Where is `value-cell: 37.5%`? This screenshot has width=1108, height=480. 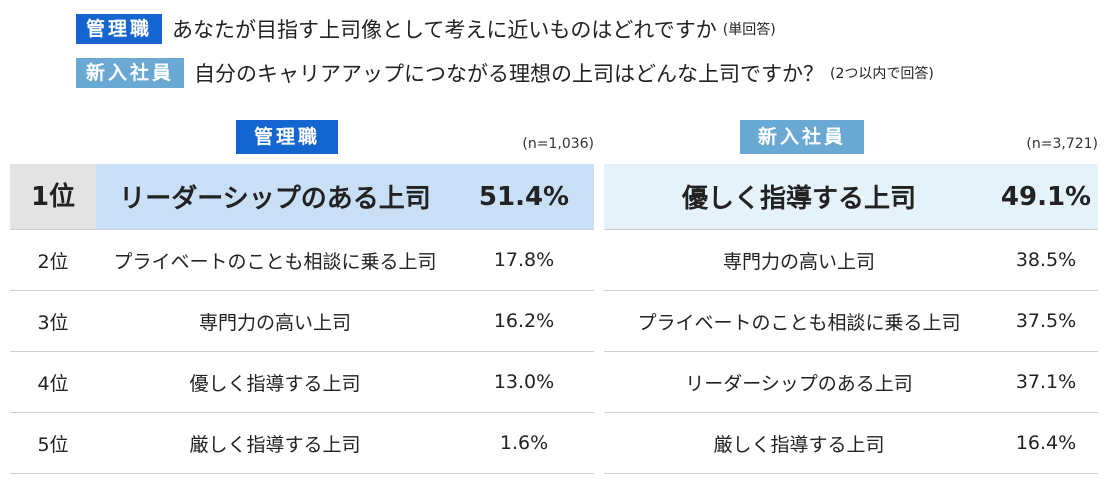
value-cell: 37.5% is located at coordinates (1046, 321).